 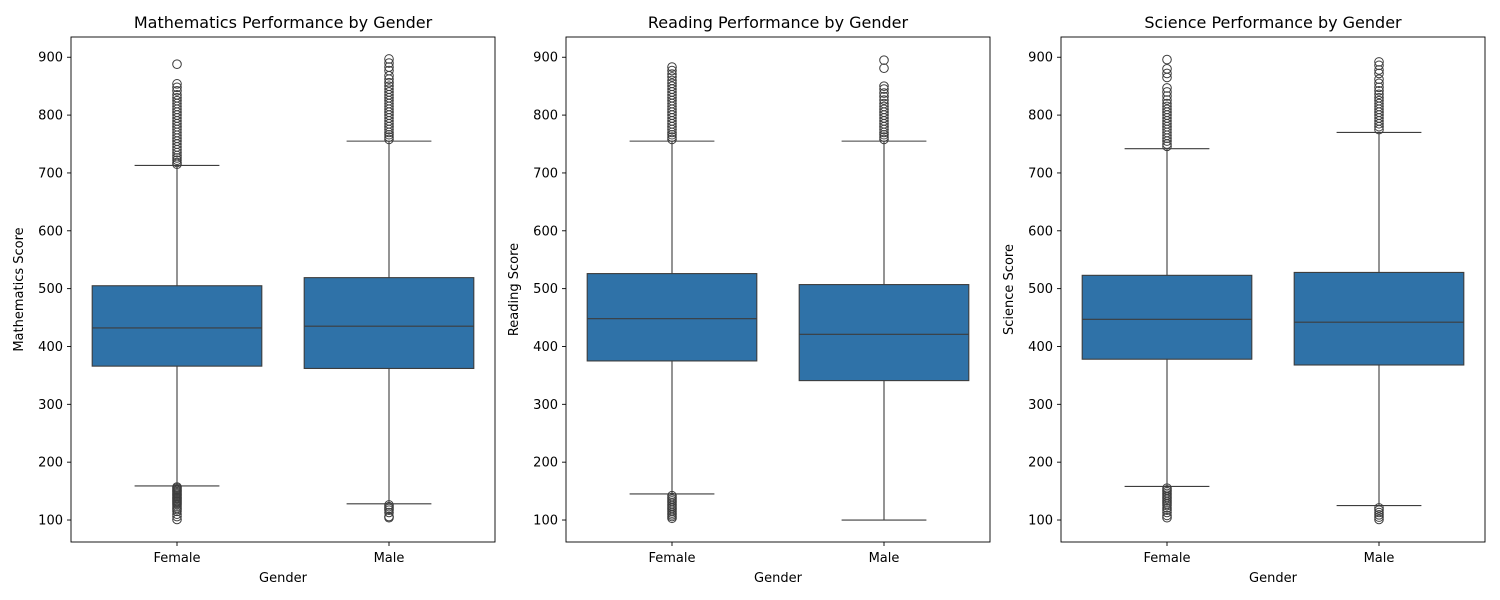 What do you see at coordinates (778, 578) in the screenshot?
I see `x-axis-label: Gender` at bounding box center [778, 578].